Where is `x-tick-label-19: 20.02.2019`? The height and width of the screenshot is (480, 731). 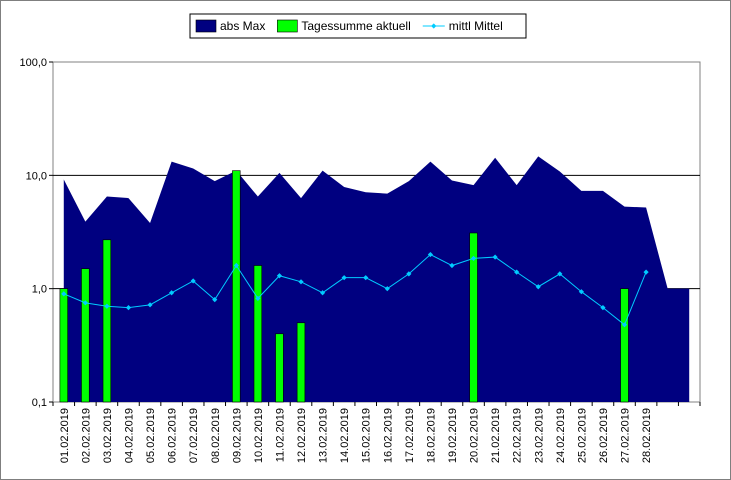 x-tick-label-19: 20.02.2019 is located at coordinates (475, 435).